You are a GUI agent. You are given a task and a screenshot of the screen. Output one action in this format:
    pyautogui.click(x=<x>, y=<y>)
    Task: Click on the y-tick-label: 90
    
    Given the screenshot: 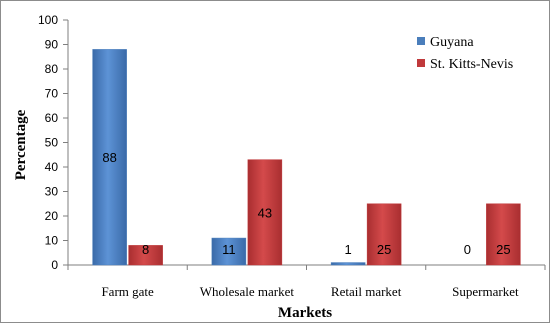 What is the action you would take?
    pyautogui.click(x=52, y=45)
    